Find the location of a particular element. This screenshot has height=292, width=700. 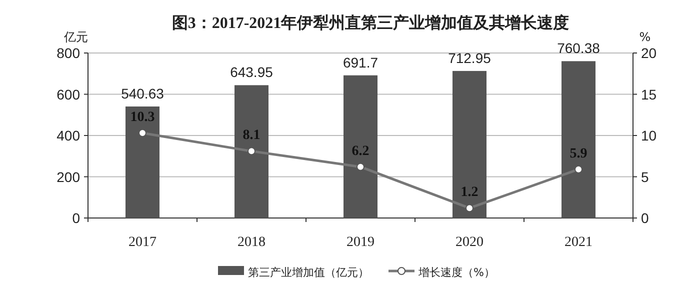

y-tick-label: 800 is located at coordinates (68, 53).